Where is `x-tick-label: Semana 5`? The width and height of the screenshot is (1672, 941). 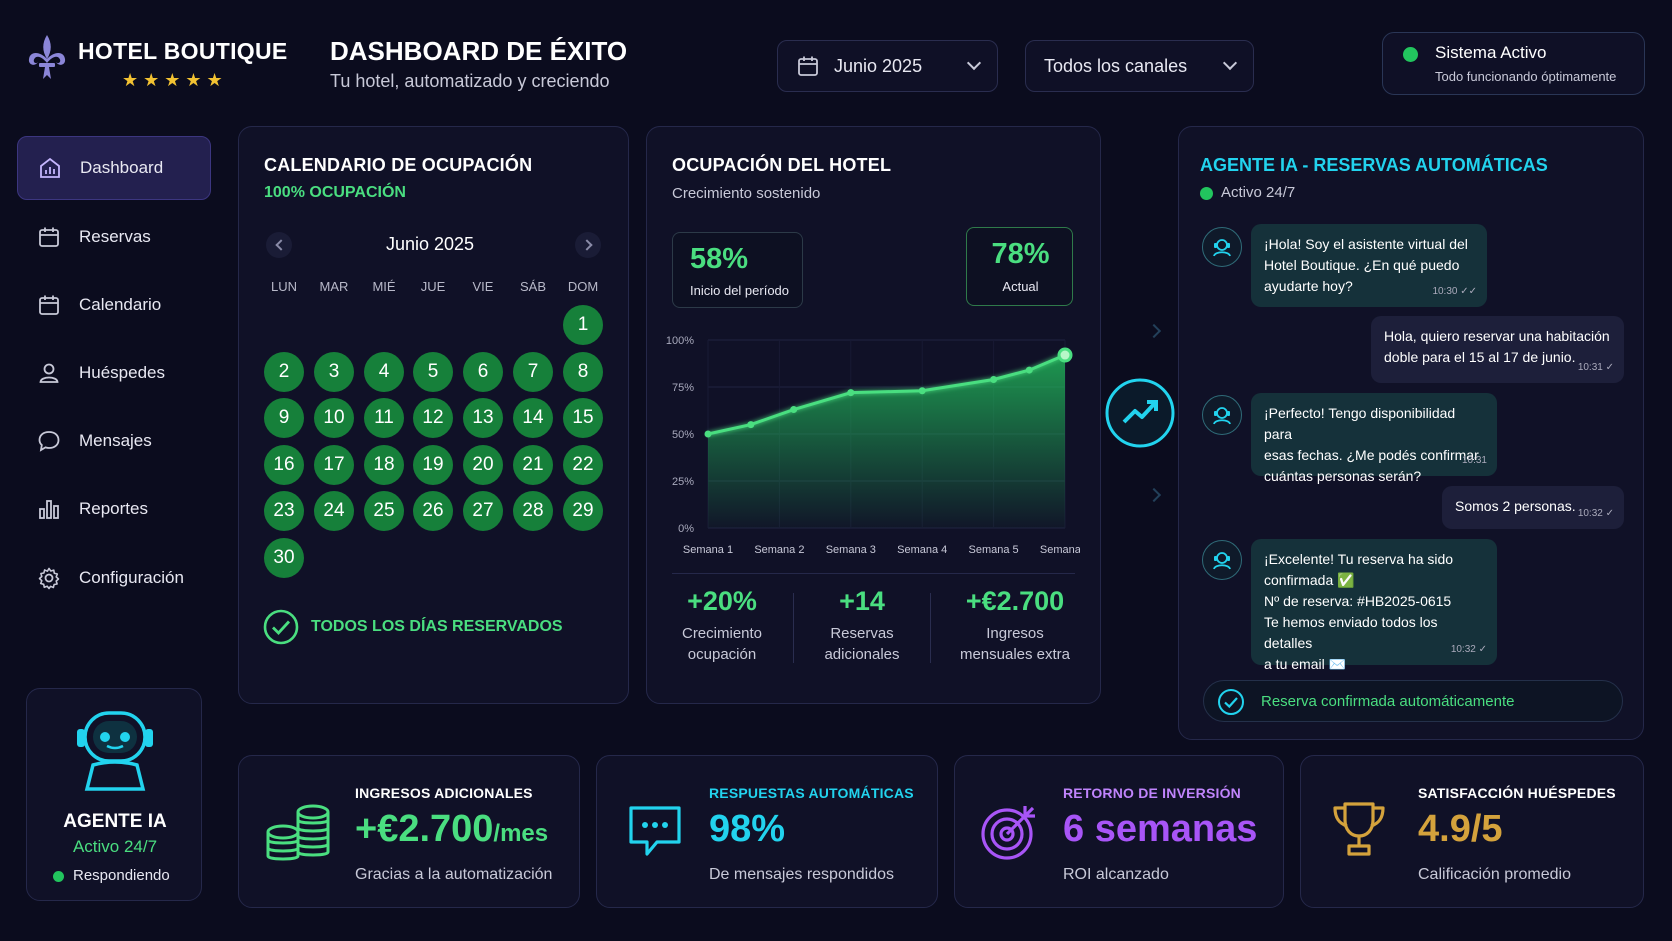
x-tick-label: Semana 5 is located at coordinates (994, 550).